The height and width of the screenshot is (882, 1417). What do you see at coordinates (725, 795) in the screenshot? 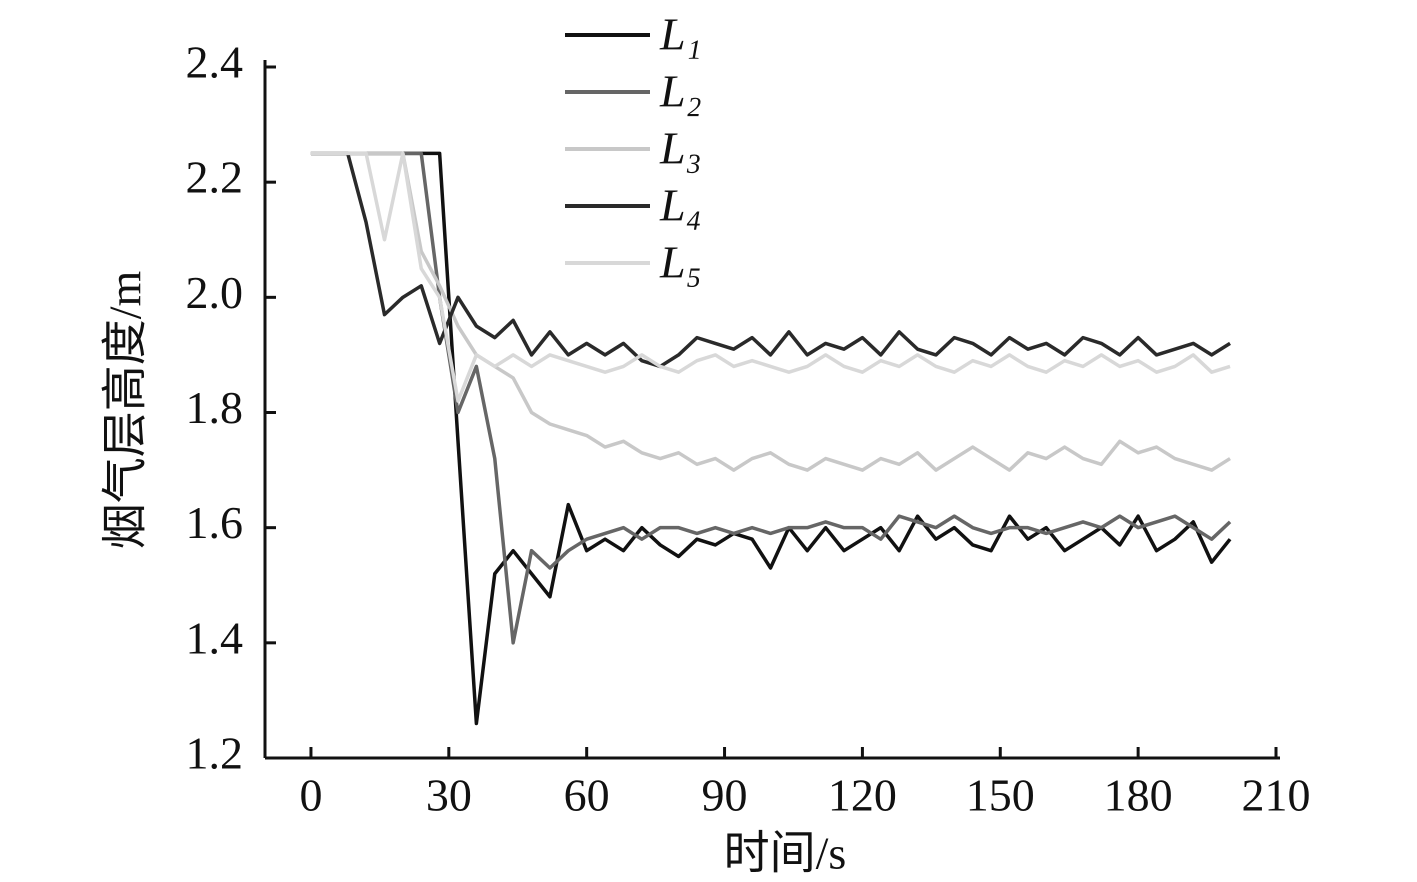
I see `x-tick-label: 90` at bounding box center [725, 795].